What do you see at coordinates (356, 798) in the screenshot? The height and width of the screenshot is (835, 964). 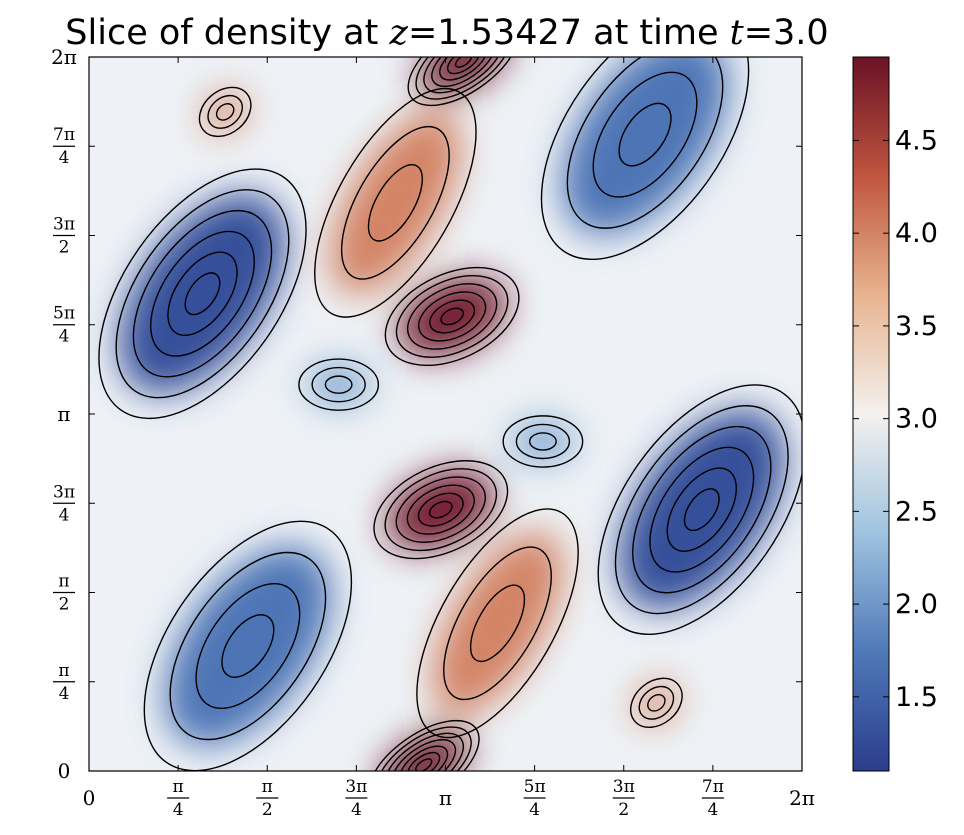 I see `x-tick-label: 3π4` at bounding box center [356, 798].